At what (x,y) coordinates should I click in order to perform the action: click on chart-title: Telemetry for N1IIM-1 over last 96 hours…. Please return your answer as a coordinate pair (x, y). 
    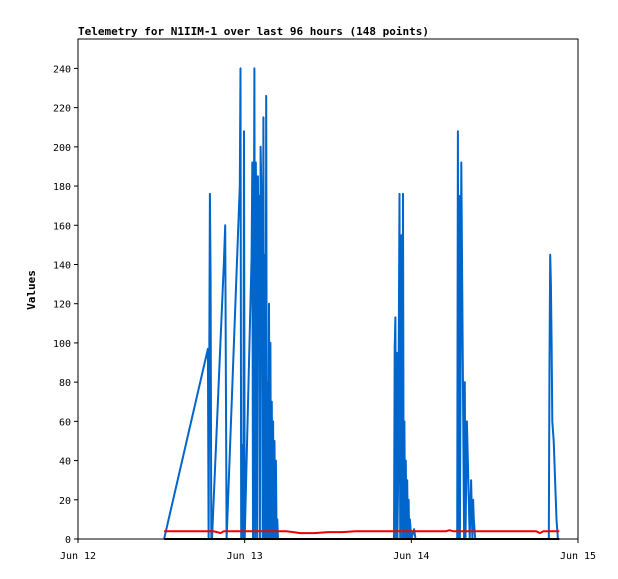
    Looking at the image, I should click on (253, 31).